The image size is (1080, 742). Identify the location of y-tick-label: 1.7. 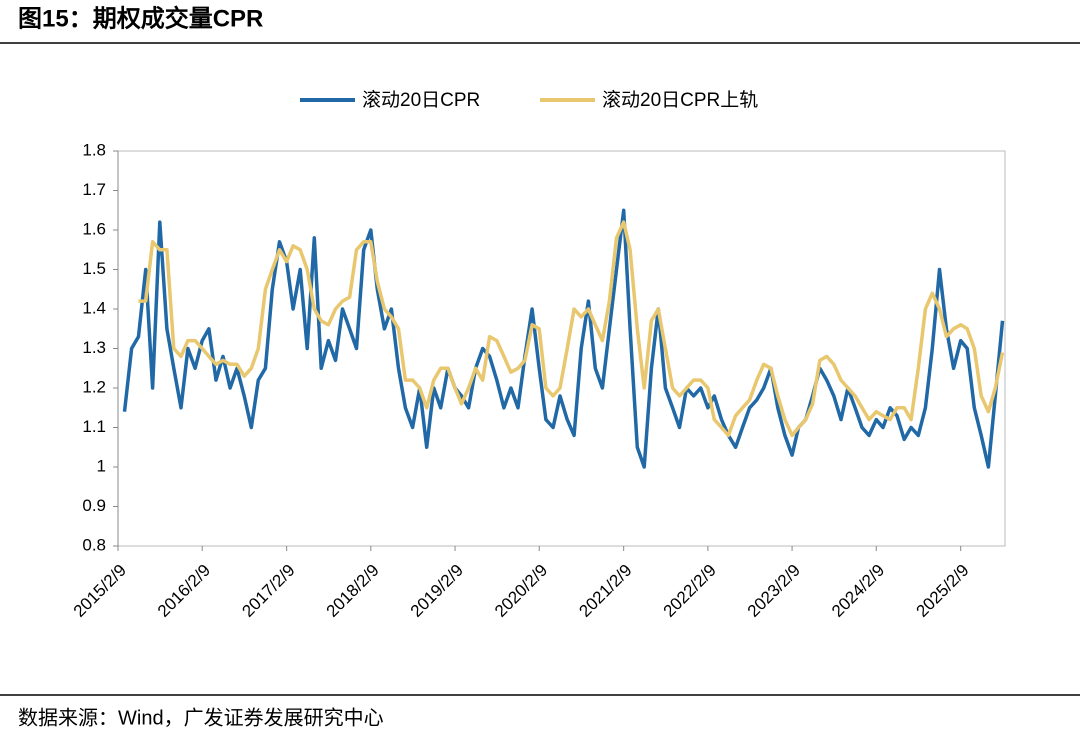
(94, 189).